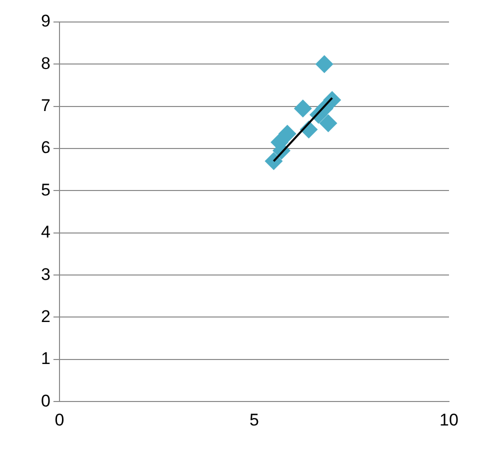 The image size is (497, 452). What do you see at coordinates (45, 106) in the screenshot?
I see `y-tick-label: 7` at bounding box center [45, 106].